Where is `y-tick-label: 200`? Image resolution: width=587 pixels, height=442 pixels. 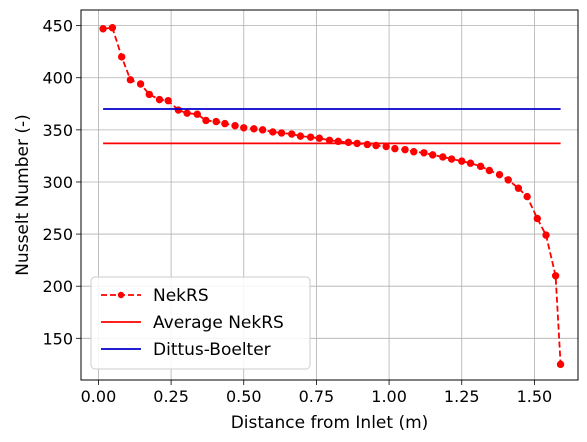 y-tick-label: 200 is located at coordinates (57, 286).